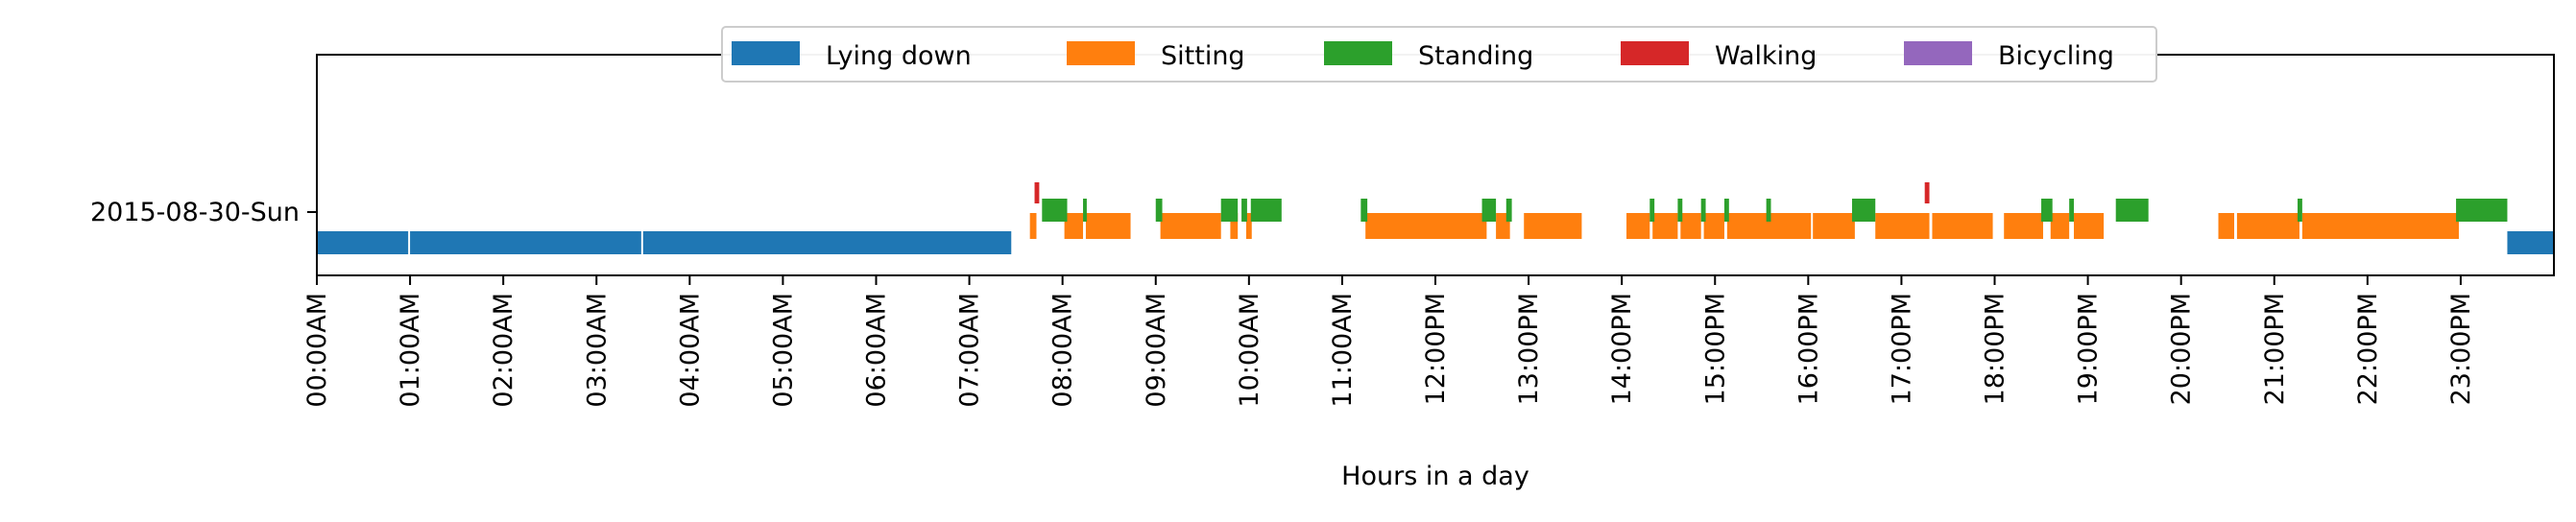 This screenshot has height=522, width=2576. I want to click on x-tick-label: 11:00AM, so click(1343, 350).